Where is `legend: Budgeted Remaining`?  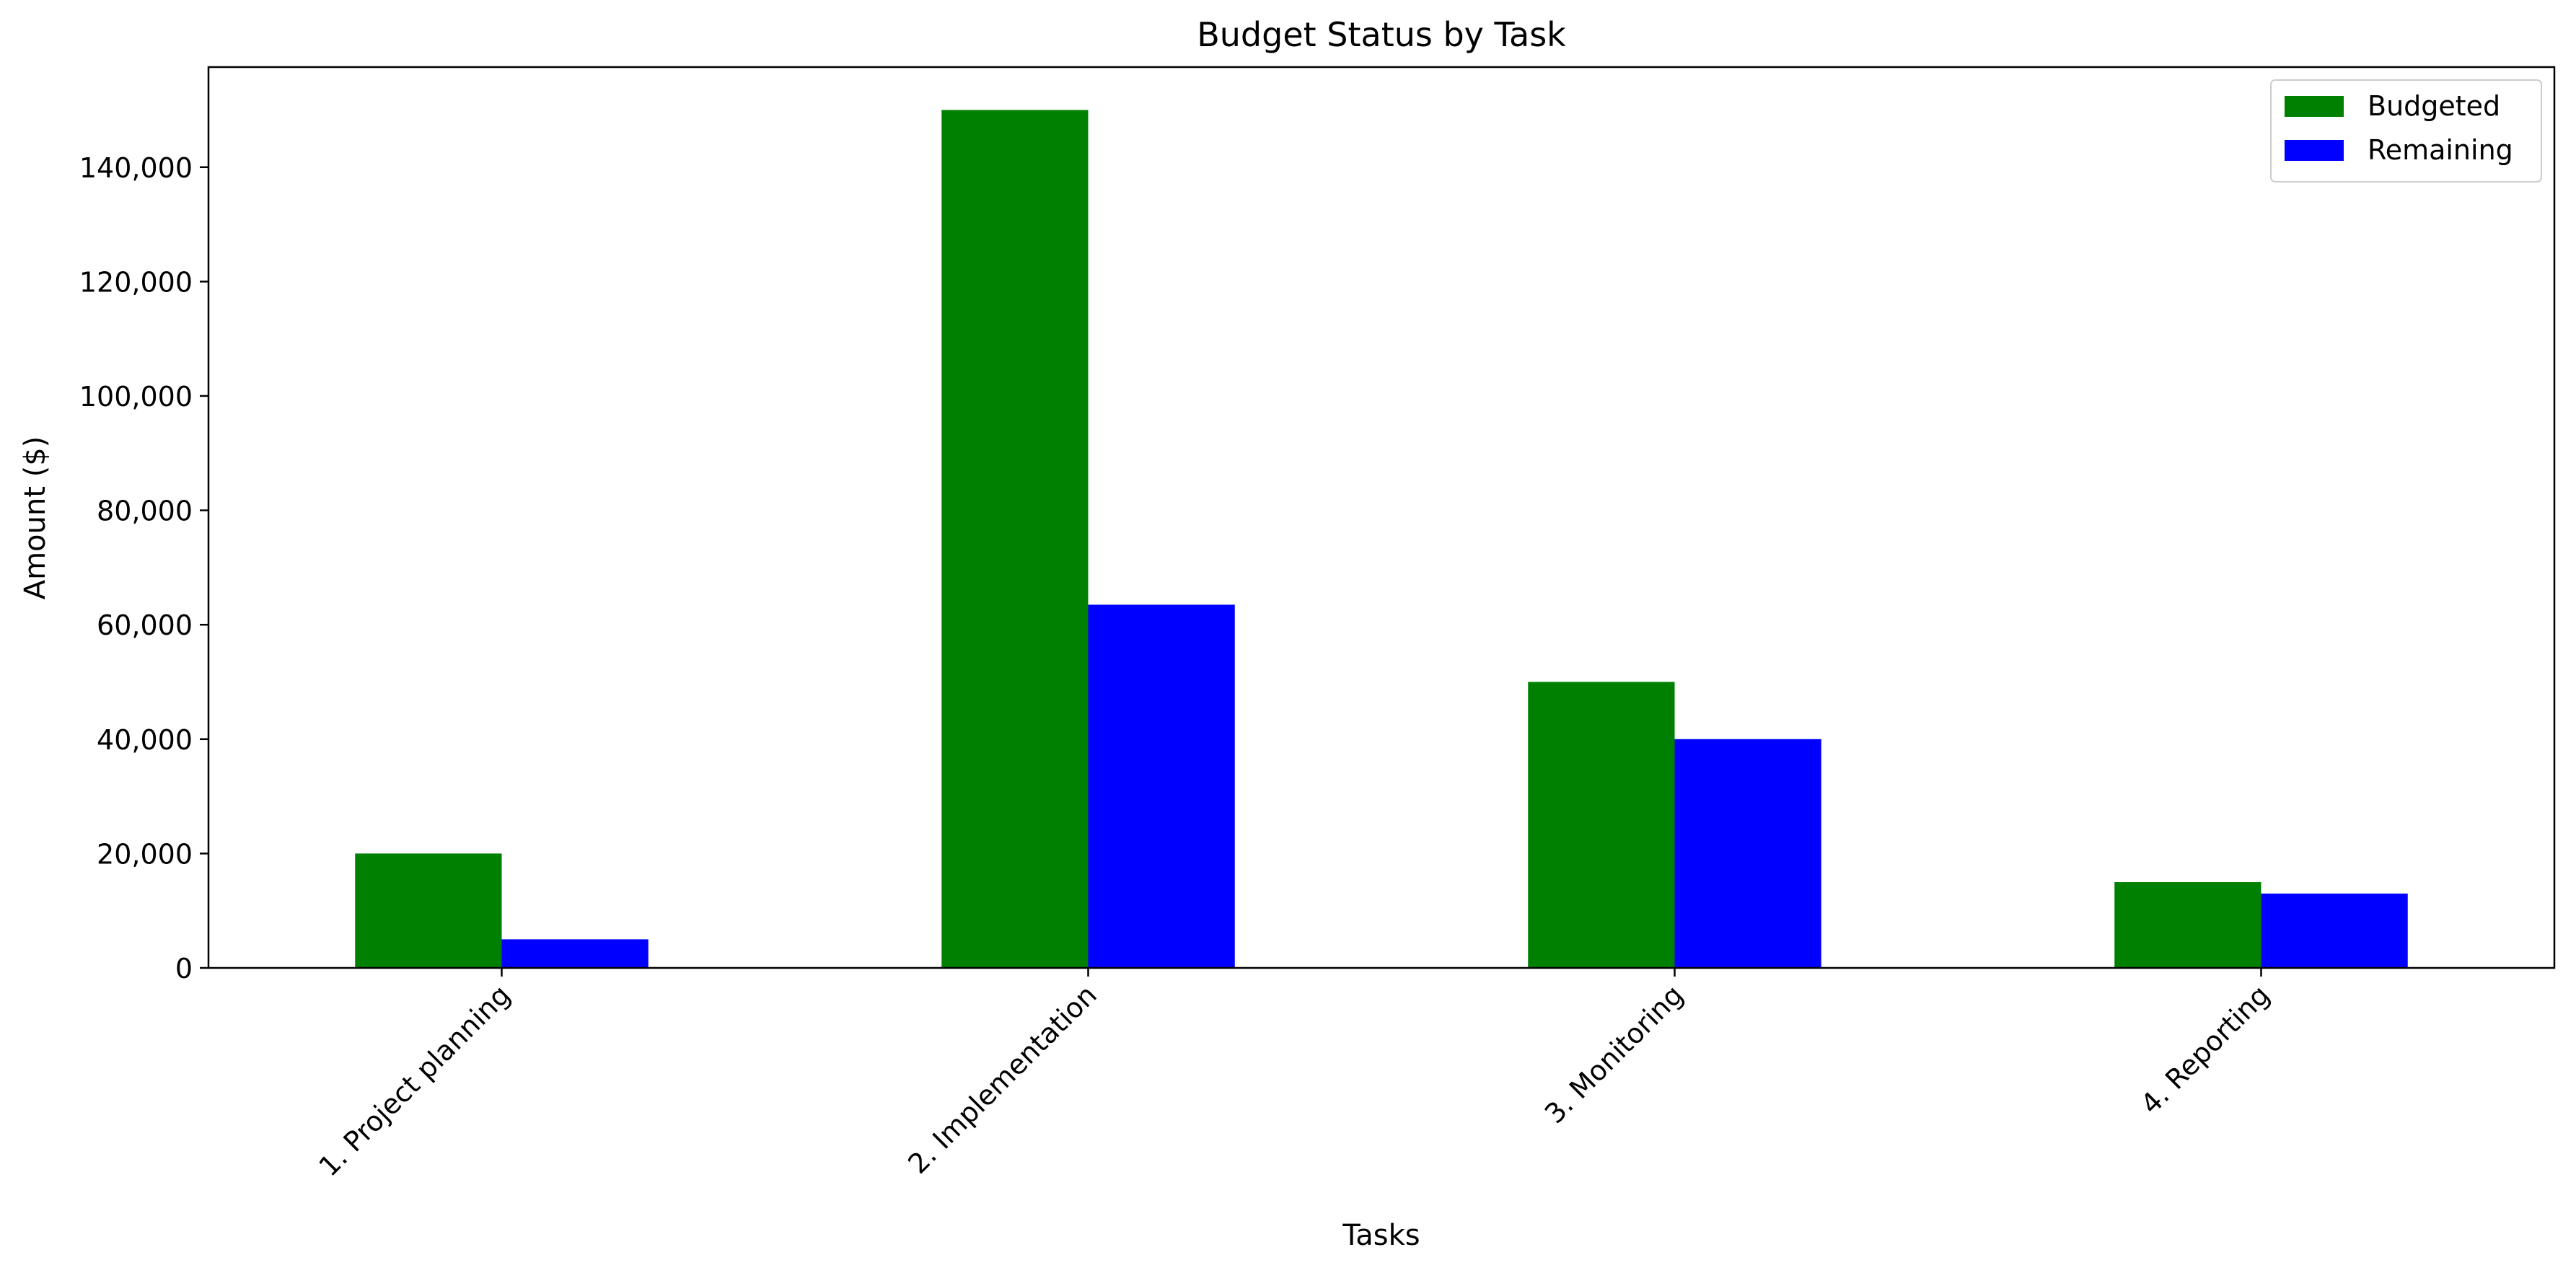 legend: Budgeted Remaining is located at coordinates (2406, 130).